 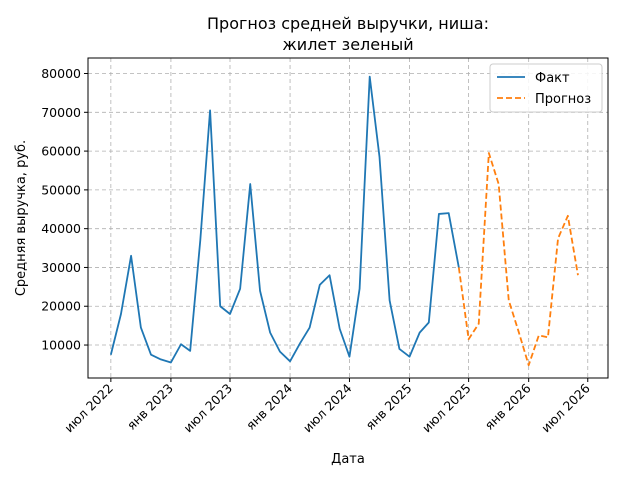 I want to click on chart-title-line-2: жилет зеленый, so click(x=347, y=44).